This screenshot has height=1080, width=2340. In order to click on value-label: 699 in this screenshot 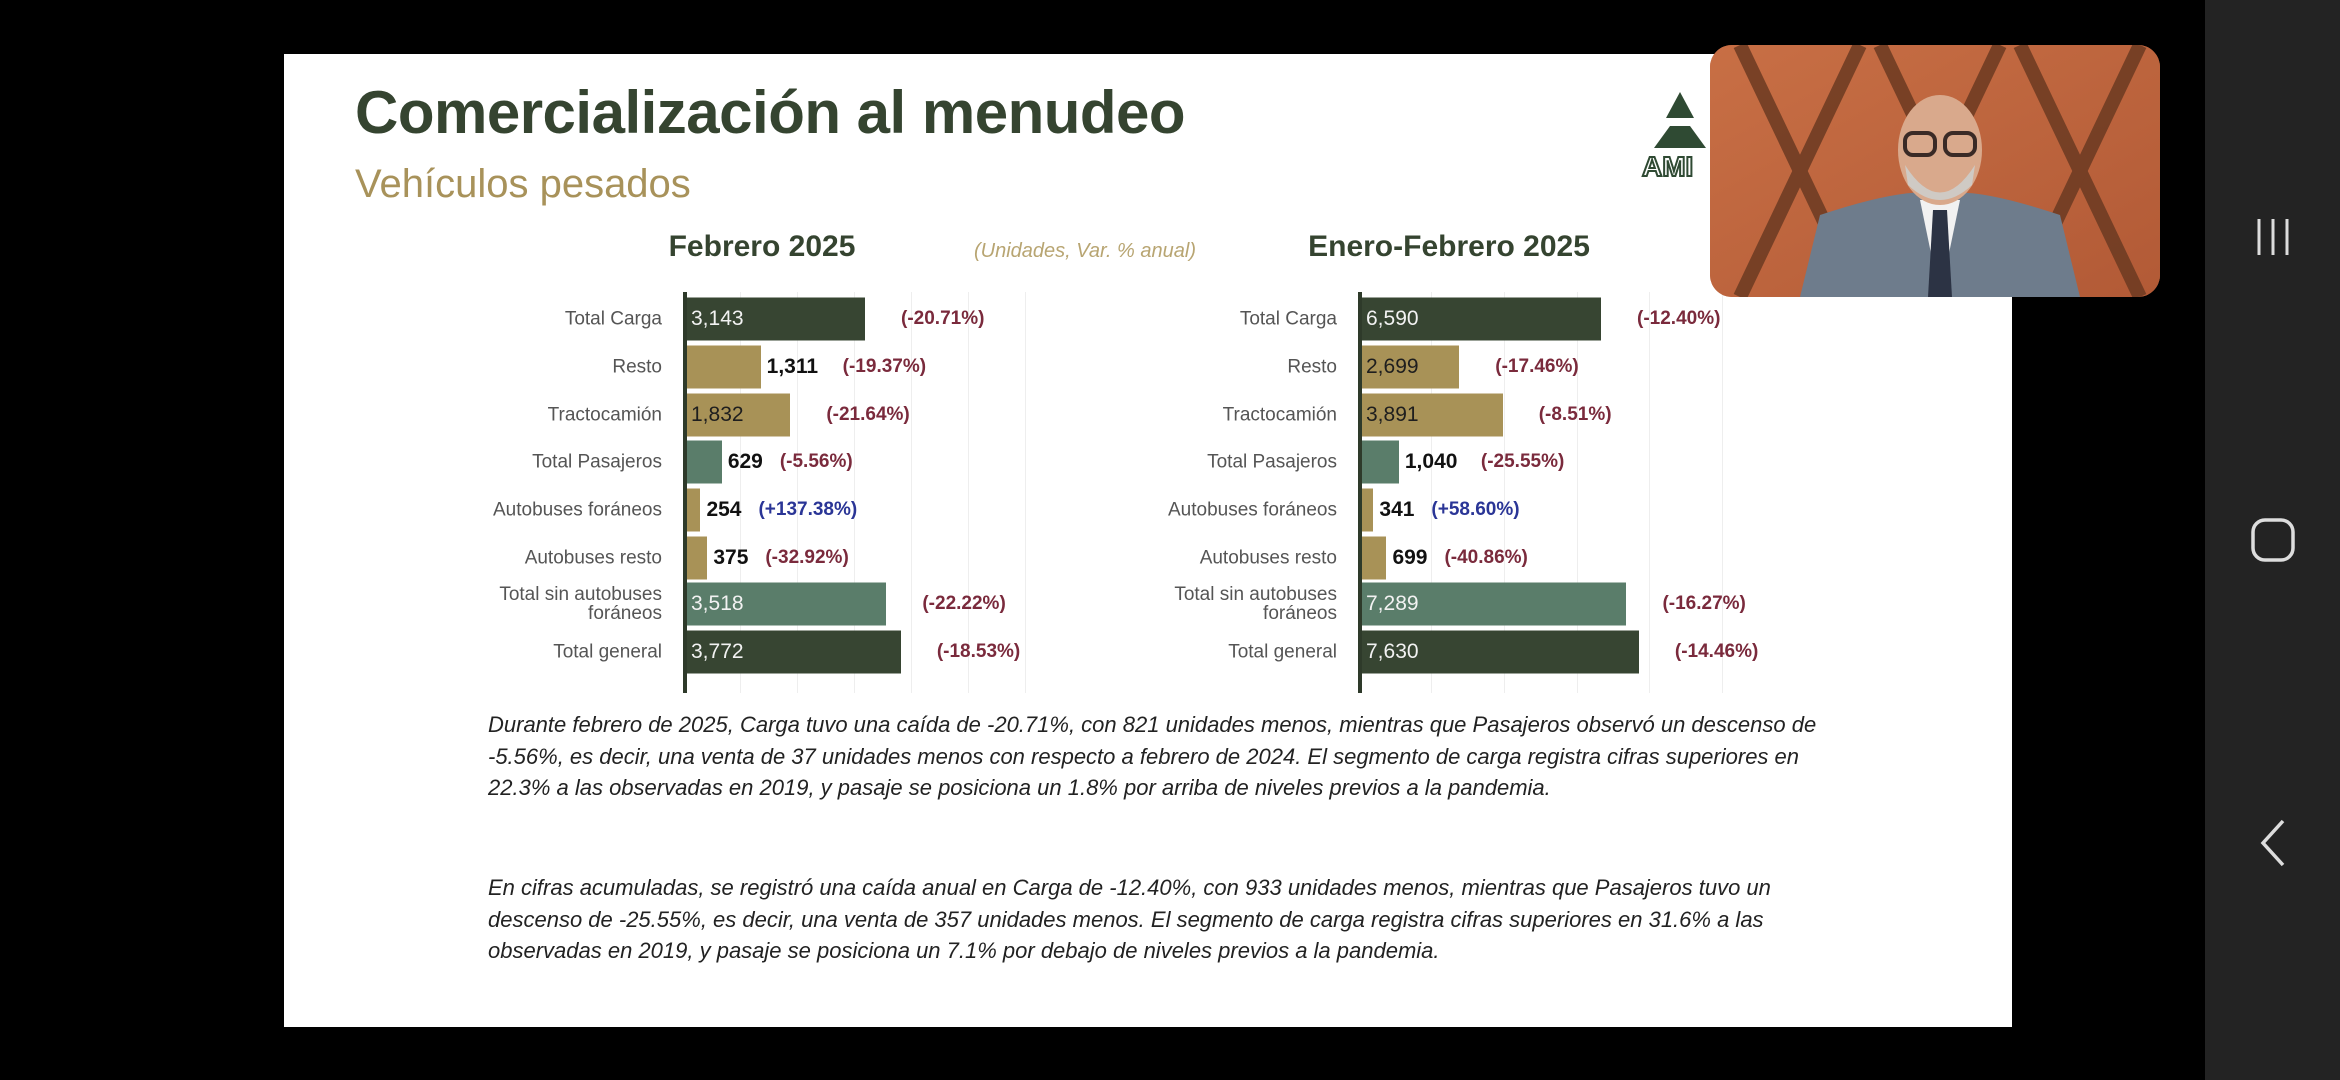, I will do `click(1410, 557)`.